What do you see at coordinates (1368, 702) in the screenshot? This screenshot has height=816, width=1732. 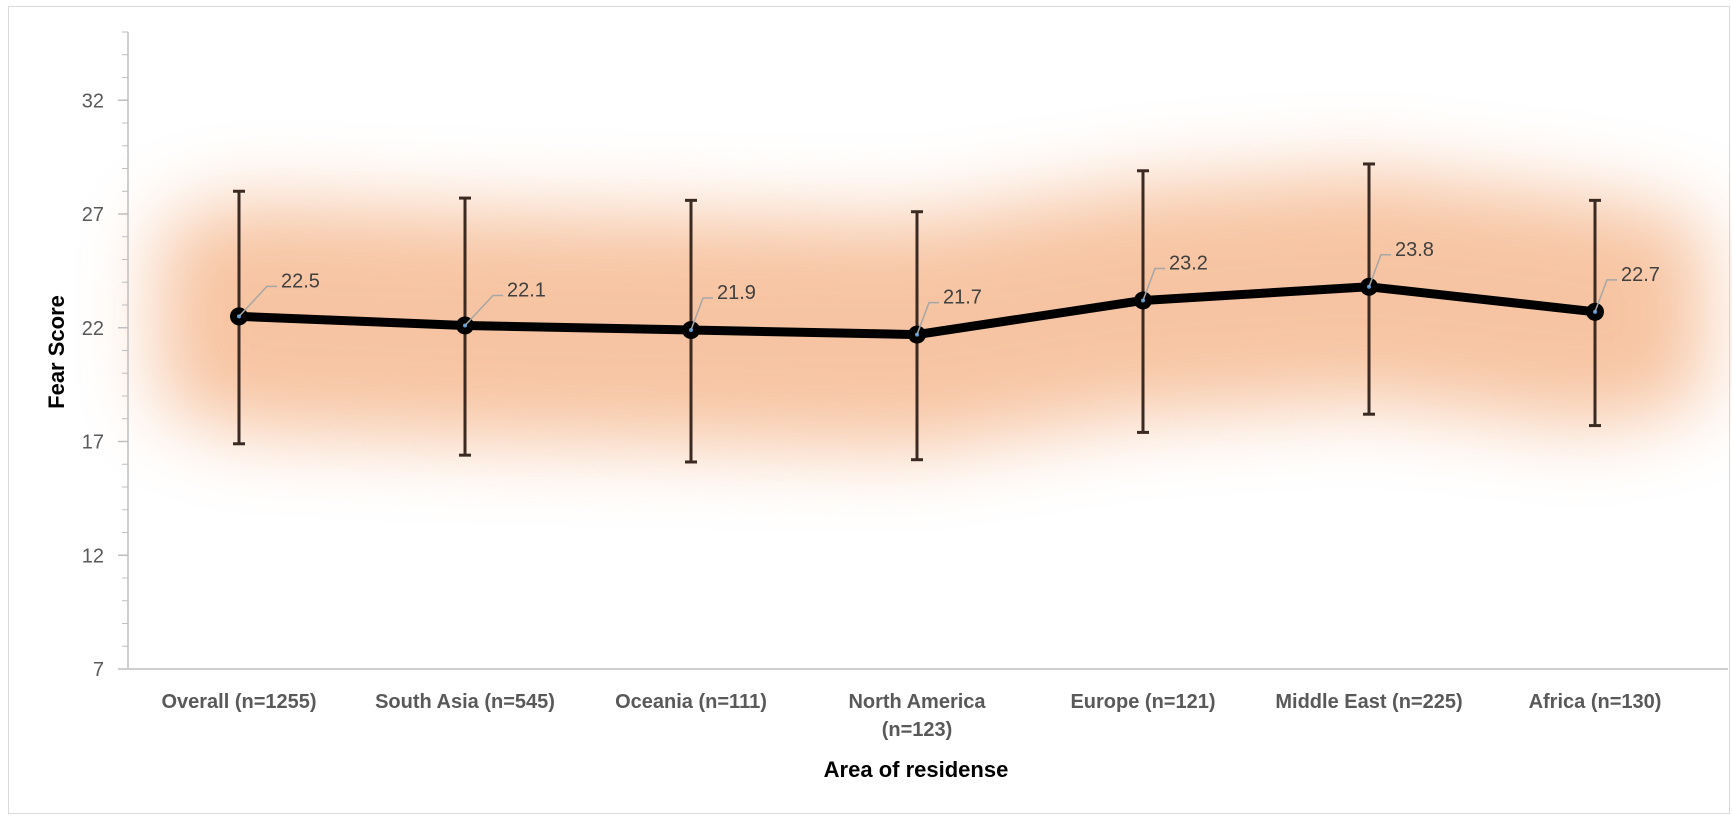 I see `x-category-label: Middle East (n=225)` at bounding box center [1368, 702].